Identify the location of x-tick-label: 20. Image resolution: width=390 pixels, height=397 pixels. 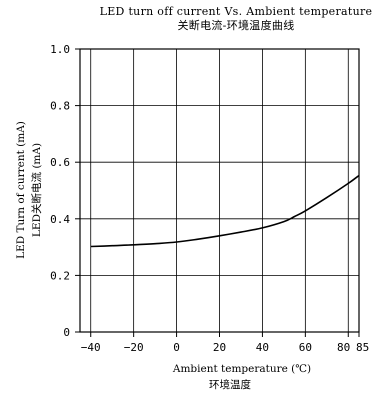
(219, 347).